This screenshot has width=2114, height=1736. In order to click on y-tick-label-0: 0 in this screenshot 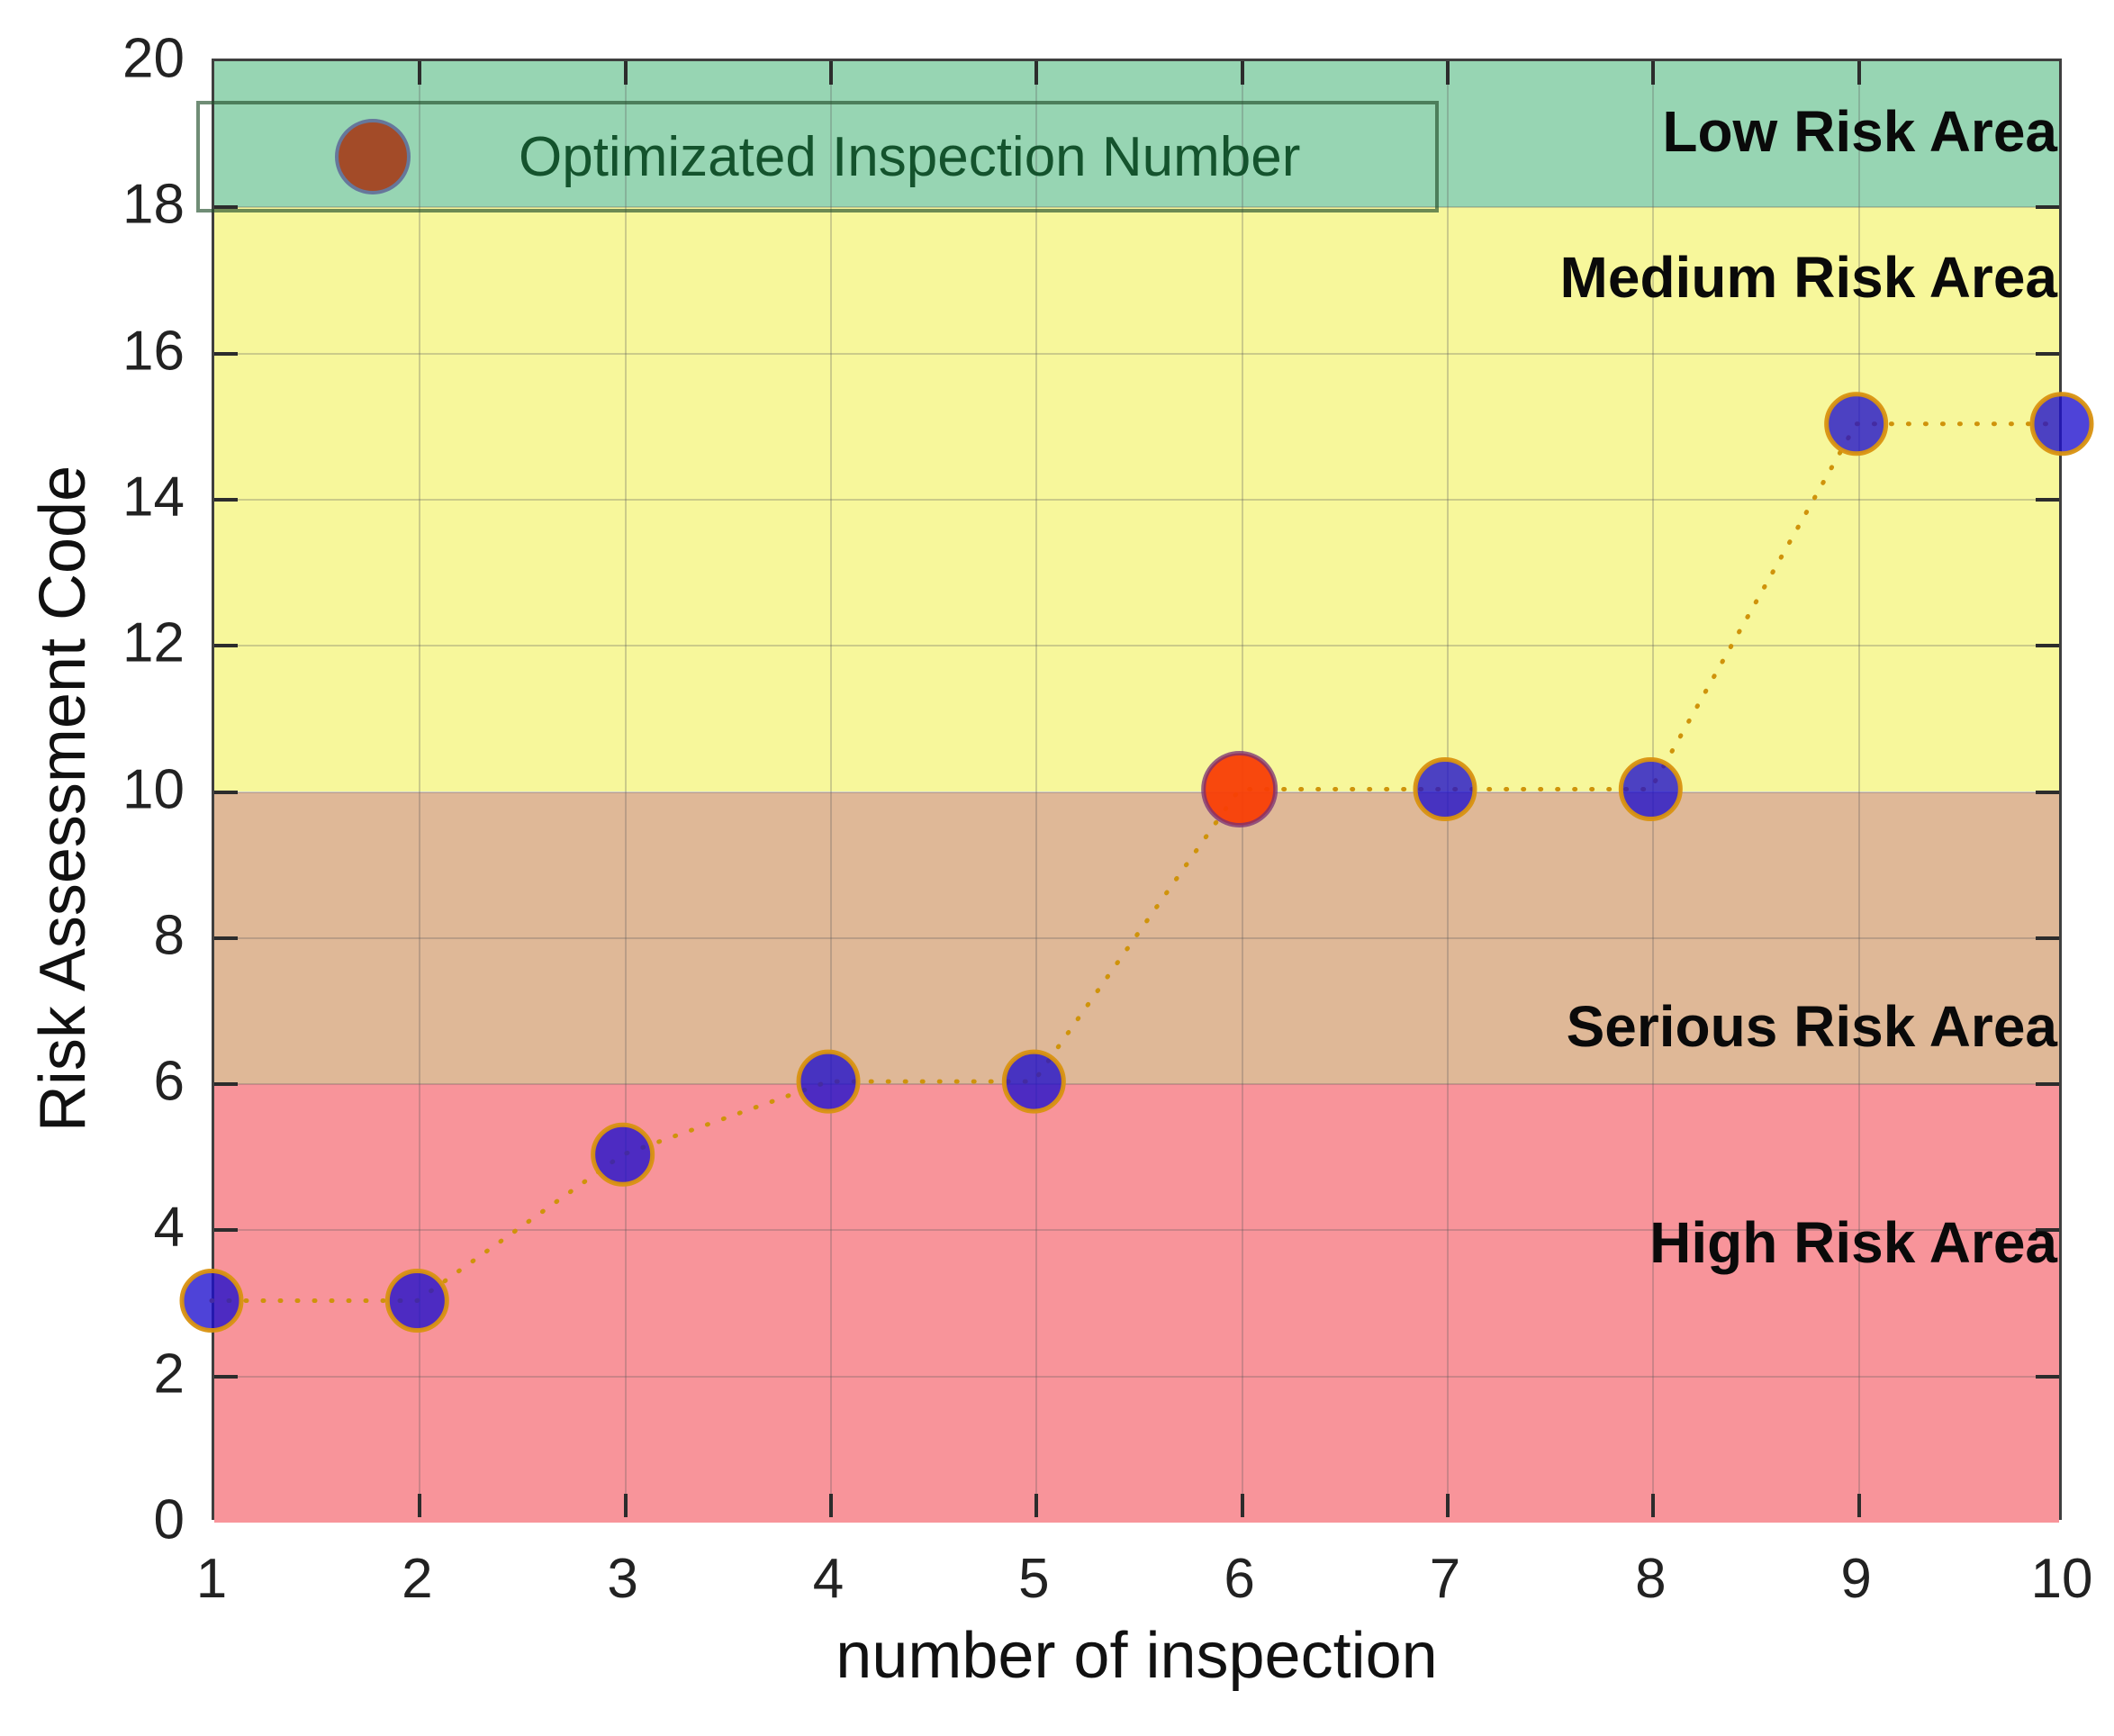, I will do `click(169, 1519)`.